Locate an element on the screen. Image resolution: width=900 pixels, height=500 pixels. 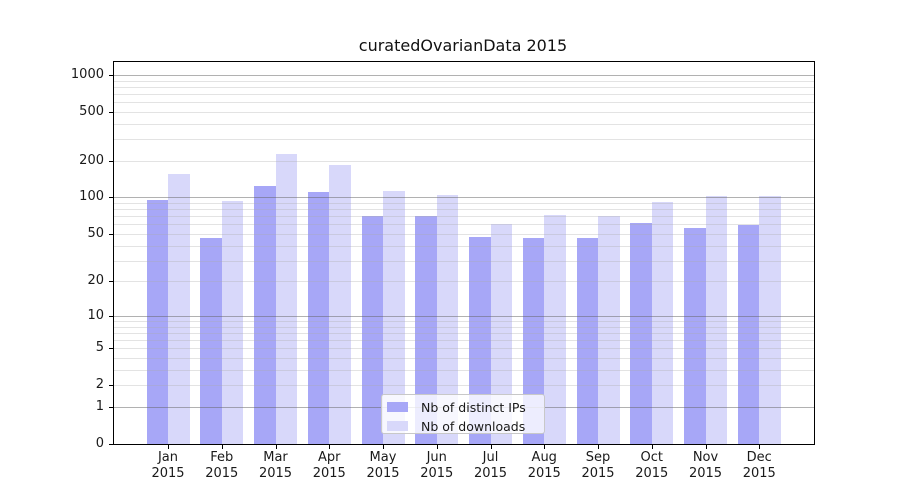
bar-distinct-ips-feb is located at coordinates (211, 341).